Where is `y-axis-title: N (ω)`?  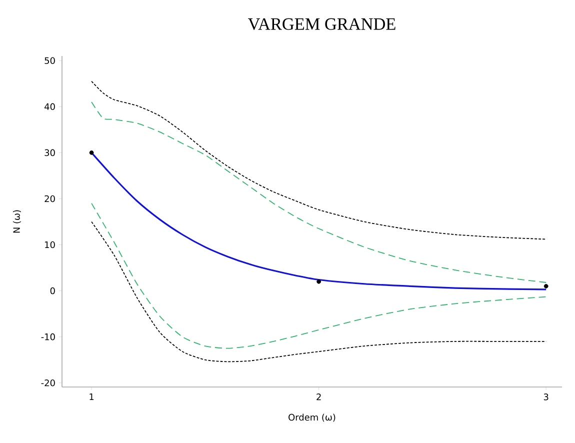
y-axis-title: N (ω) is located at coordinates (16, 221).